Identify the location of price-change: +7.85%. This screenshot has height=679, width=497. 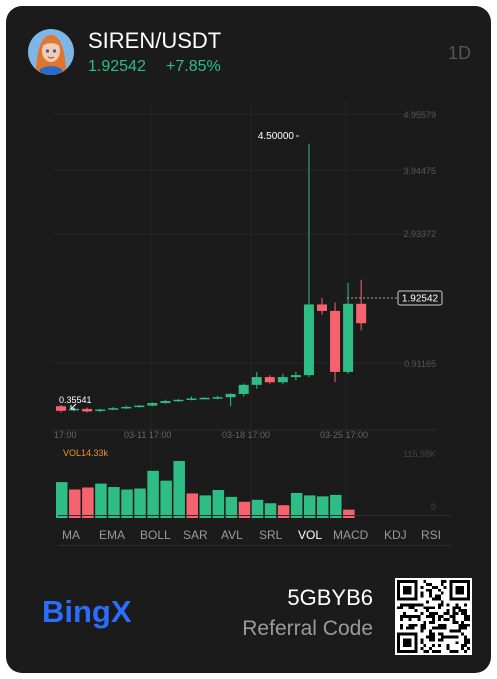
(193, 66).